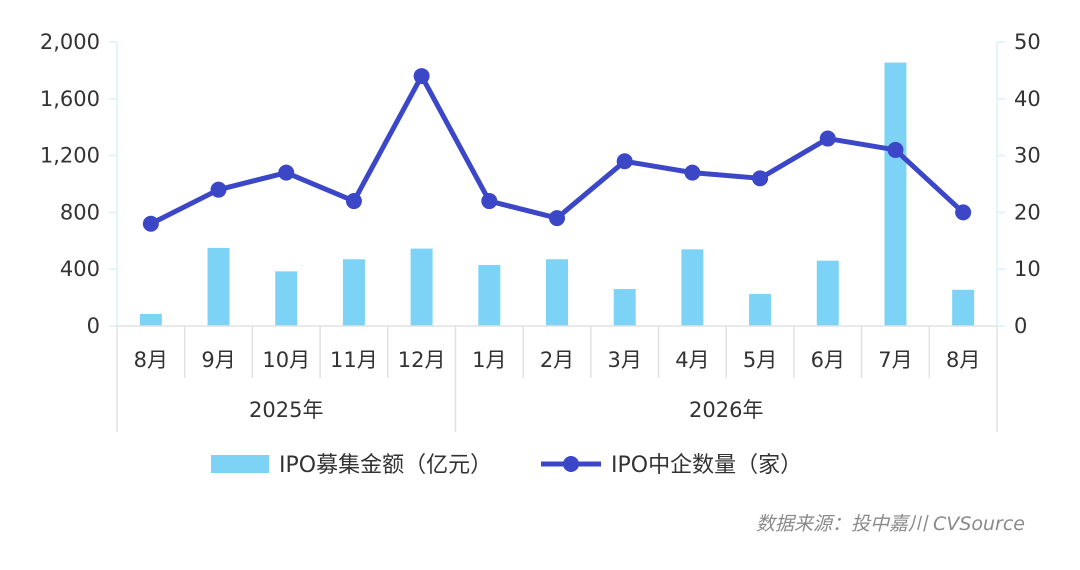 This screenshot has height=570, width=1080. What do you see at coordinates (1027, 212) in the screenshot?
I see `right-tick-label: 20` at bounding box center [1027, 212].